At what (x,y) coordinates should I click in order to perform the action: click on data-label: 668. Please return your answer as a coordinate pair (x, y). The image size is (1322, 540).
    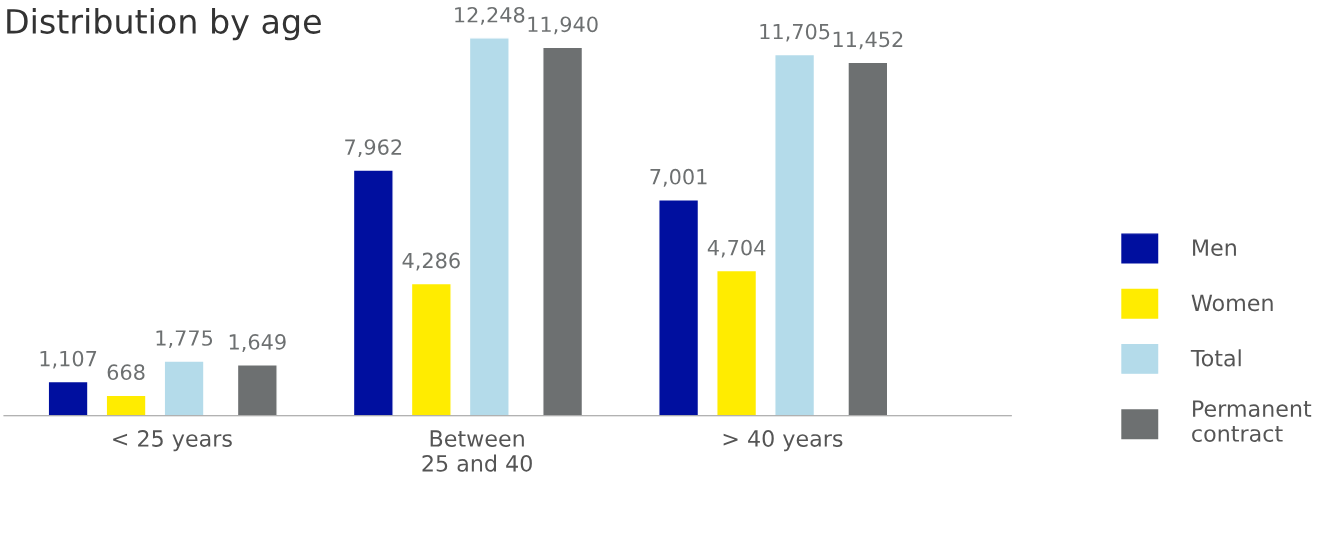
    Looking at the image, I should click on (126, 372).